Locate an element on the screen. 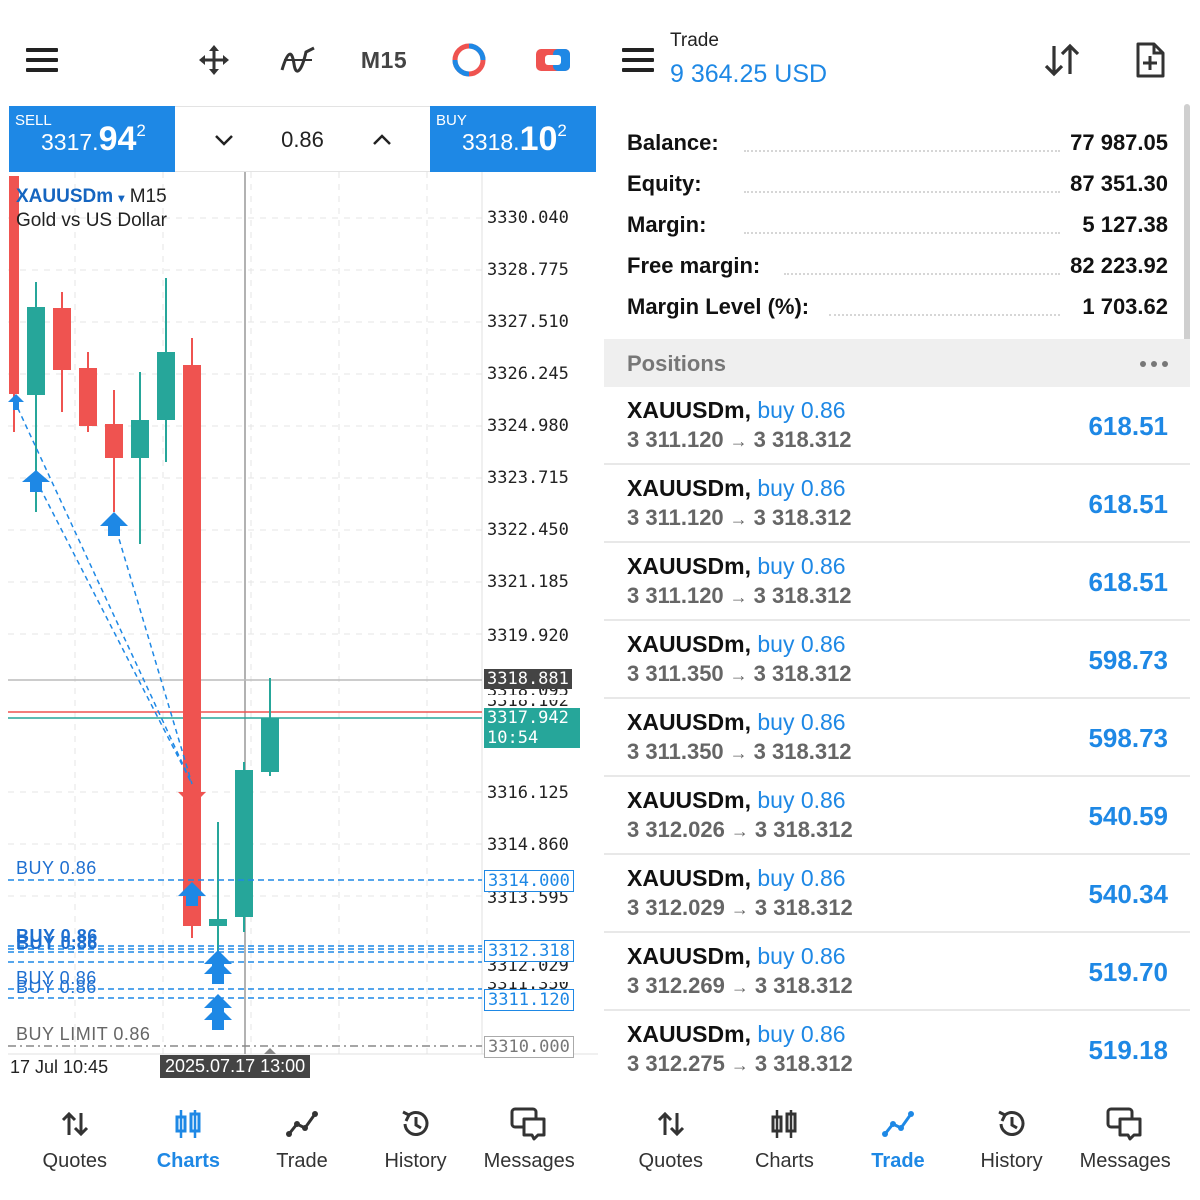 This screenshot has width=1200, height=1200. one-click-trading-icon is located at coordinates (553, 60).